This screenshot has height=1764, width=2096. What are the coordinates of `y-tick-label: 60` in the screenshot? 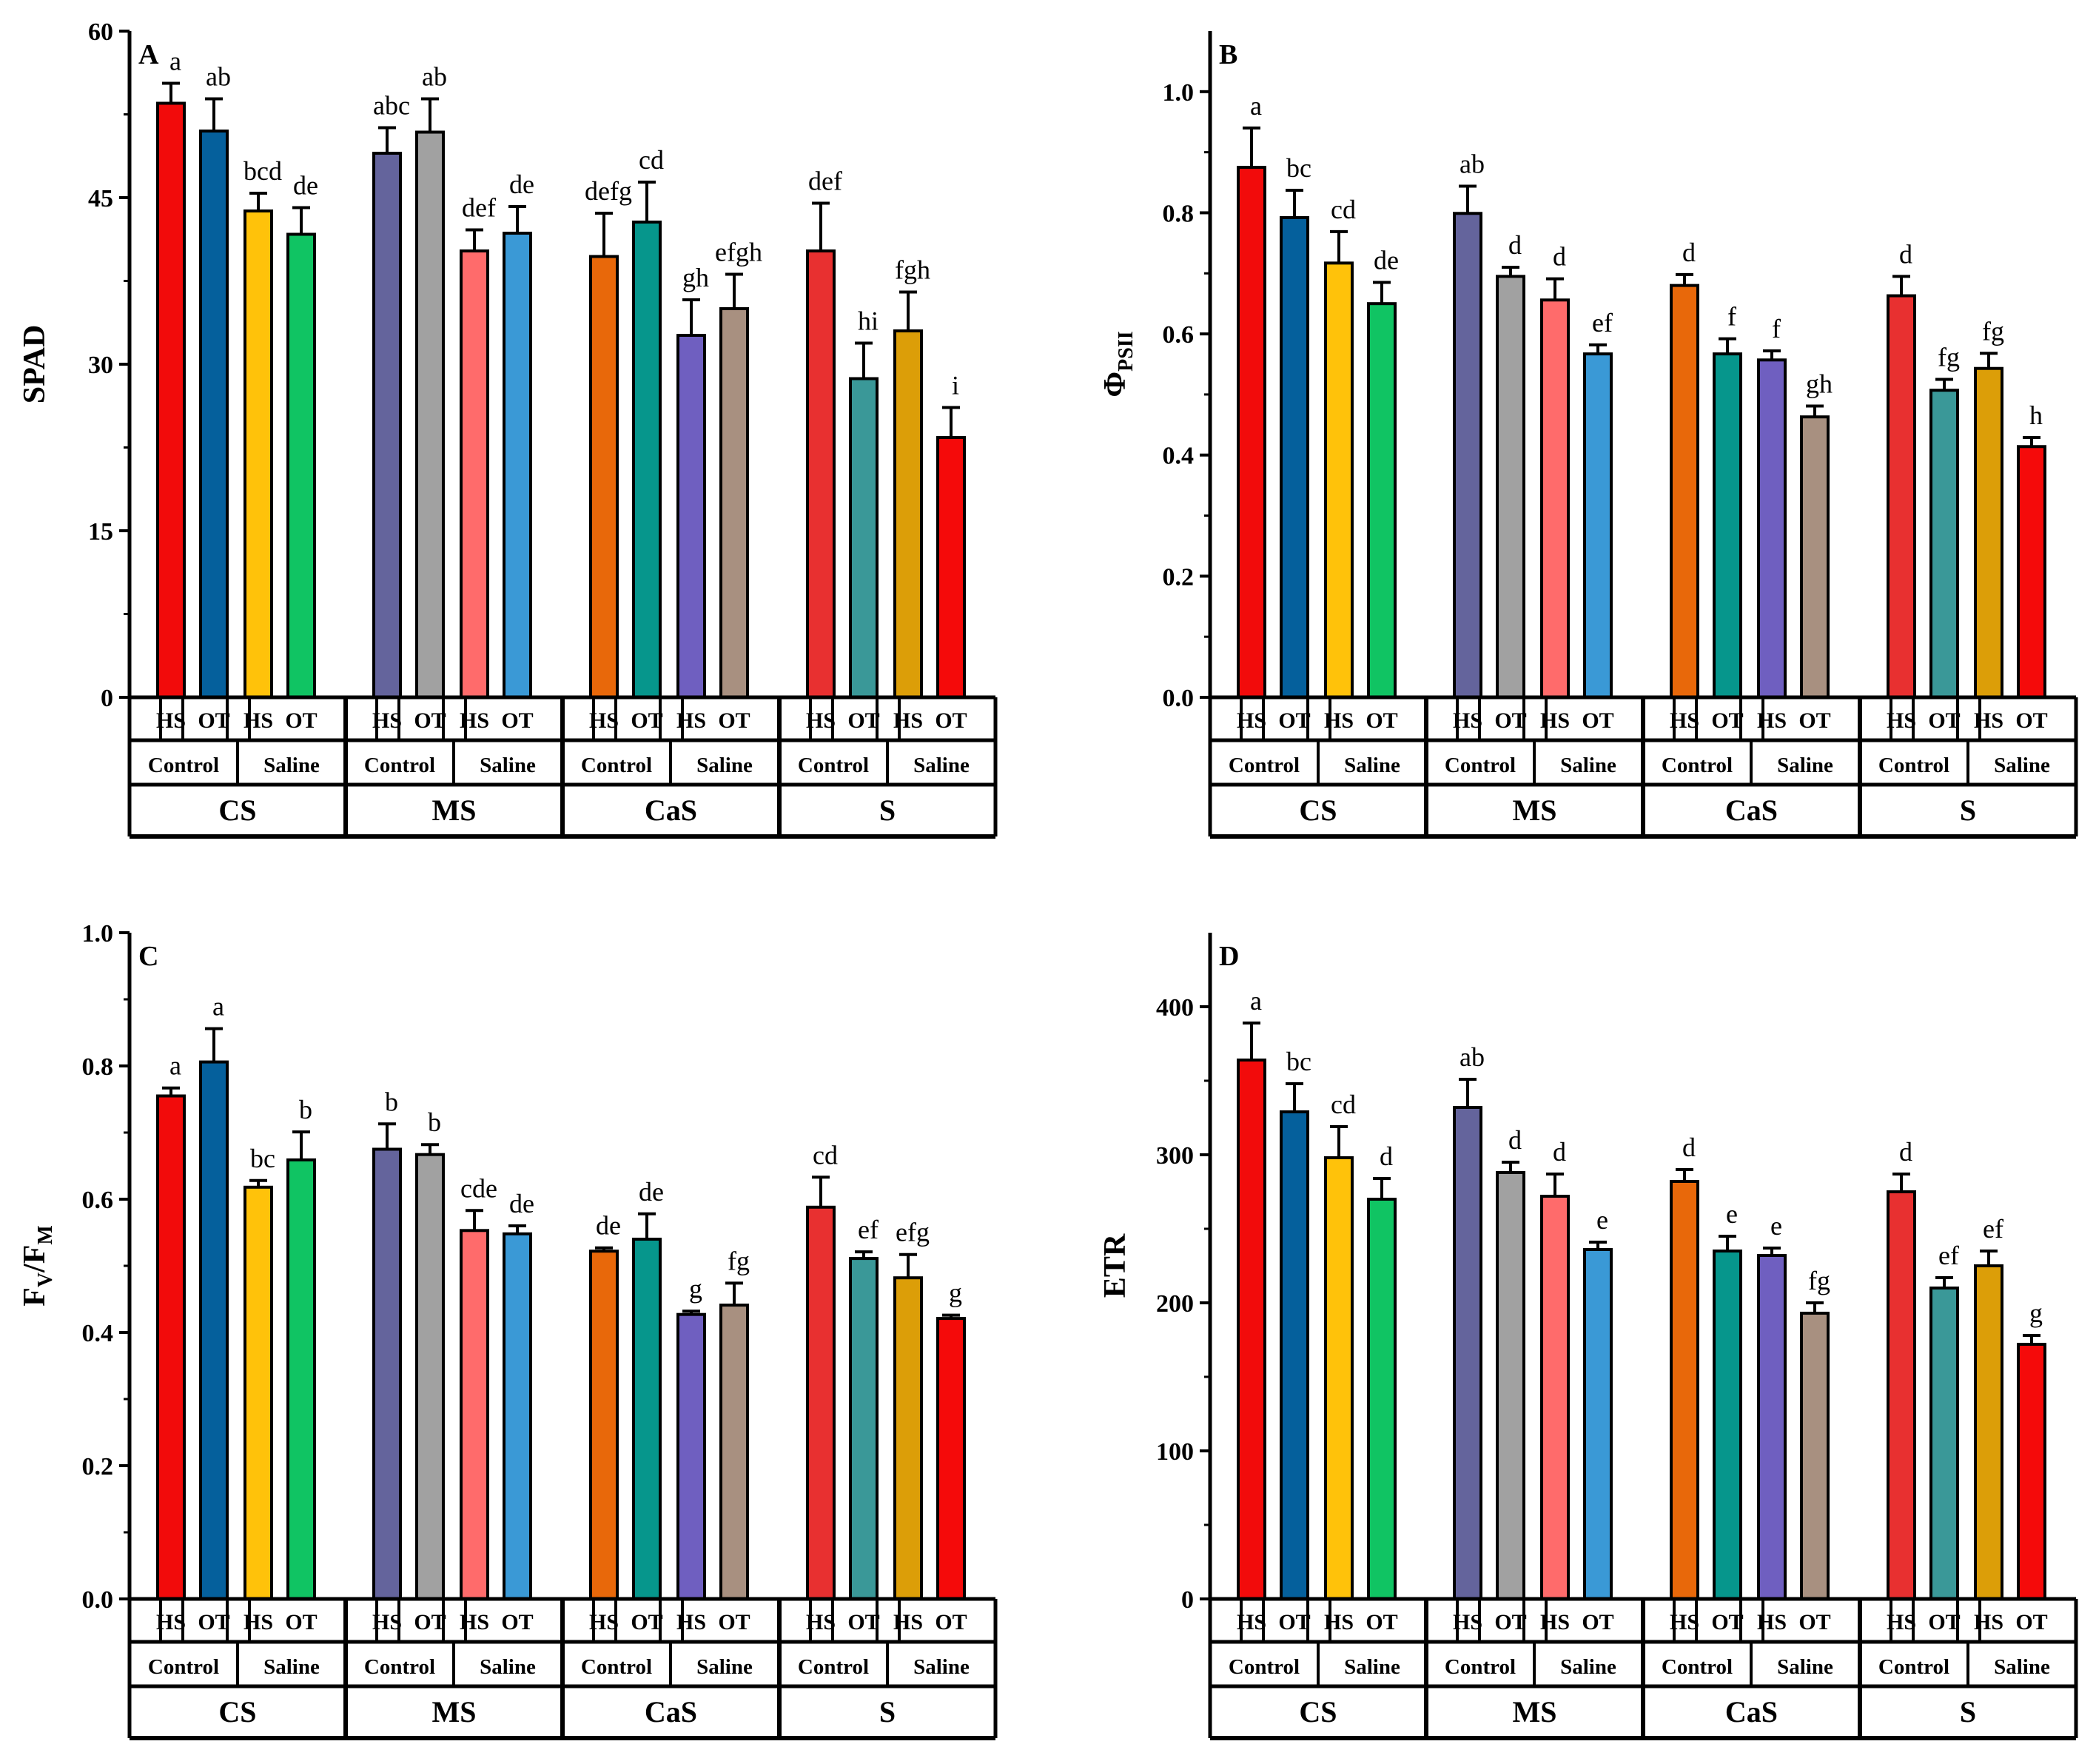 It's located at (100, 32).